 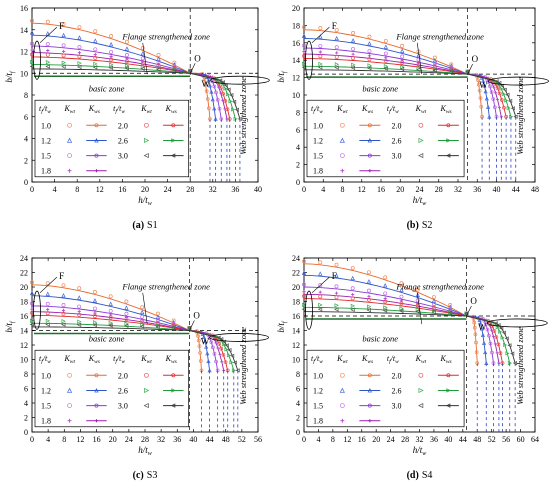 I want to click on y-tick-label: 4, so click(x=26, y=403).